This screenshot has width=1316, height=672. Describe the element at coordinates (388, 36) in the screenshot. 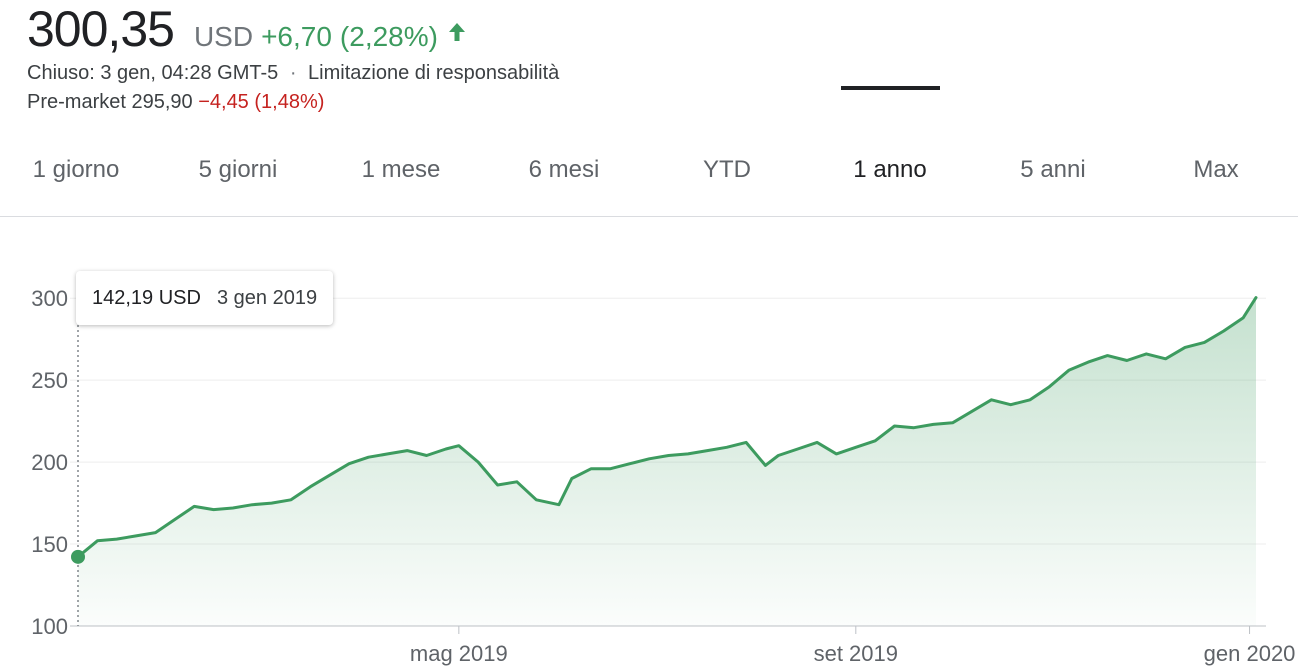

I see `price-change-percent: (2,28%)` at that location.